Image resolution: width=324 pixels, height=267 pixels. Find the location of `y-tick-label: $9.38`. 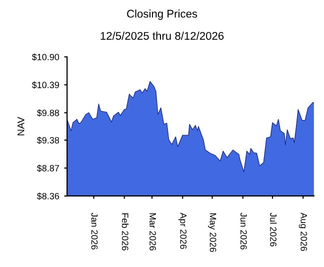

y-tick-label: $9.38 is located at coordinates (48, 140).